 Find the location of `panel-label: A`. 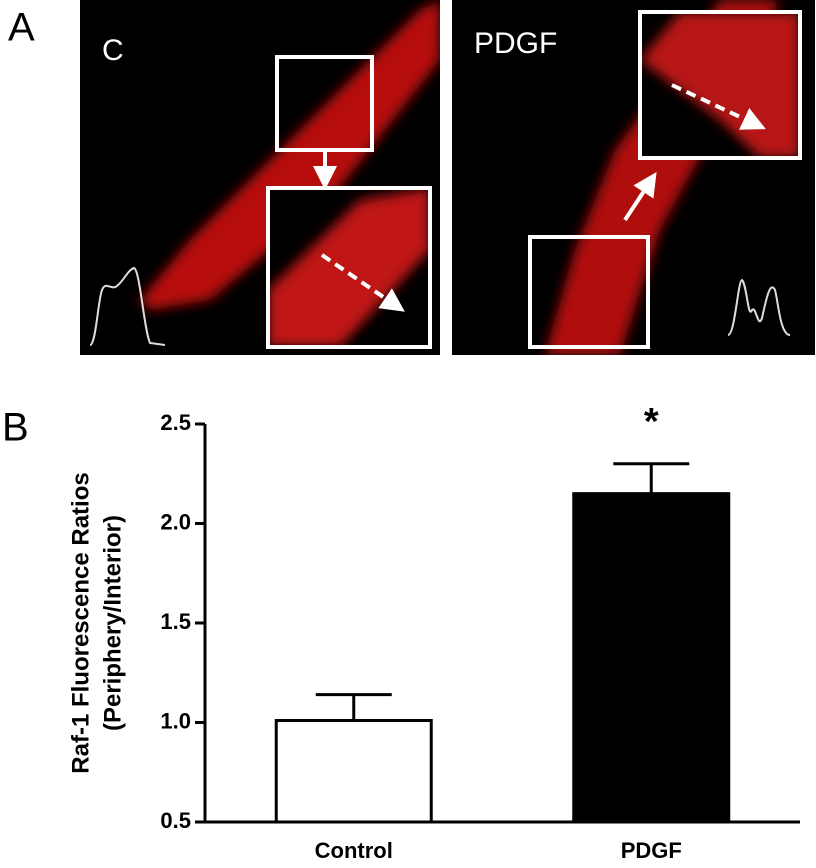

panel-label: A is located at coordinates (21, 28).